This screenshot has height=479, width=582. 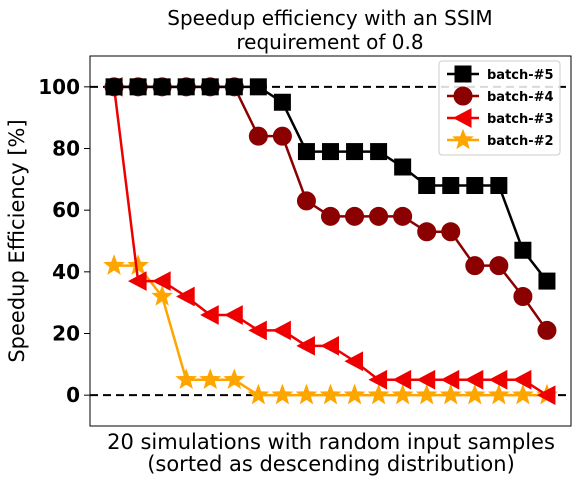 What do you see at coordinates (331, 464) in the screenshot?
I see `x-axis-label-line-2: (sorted as descending distribution)` at bounding box center [331, 464].